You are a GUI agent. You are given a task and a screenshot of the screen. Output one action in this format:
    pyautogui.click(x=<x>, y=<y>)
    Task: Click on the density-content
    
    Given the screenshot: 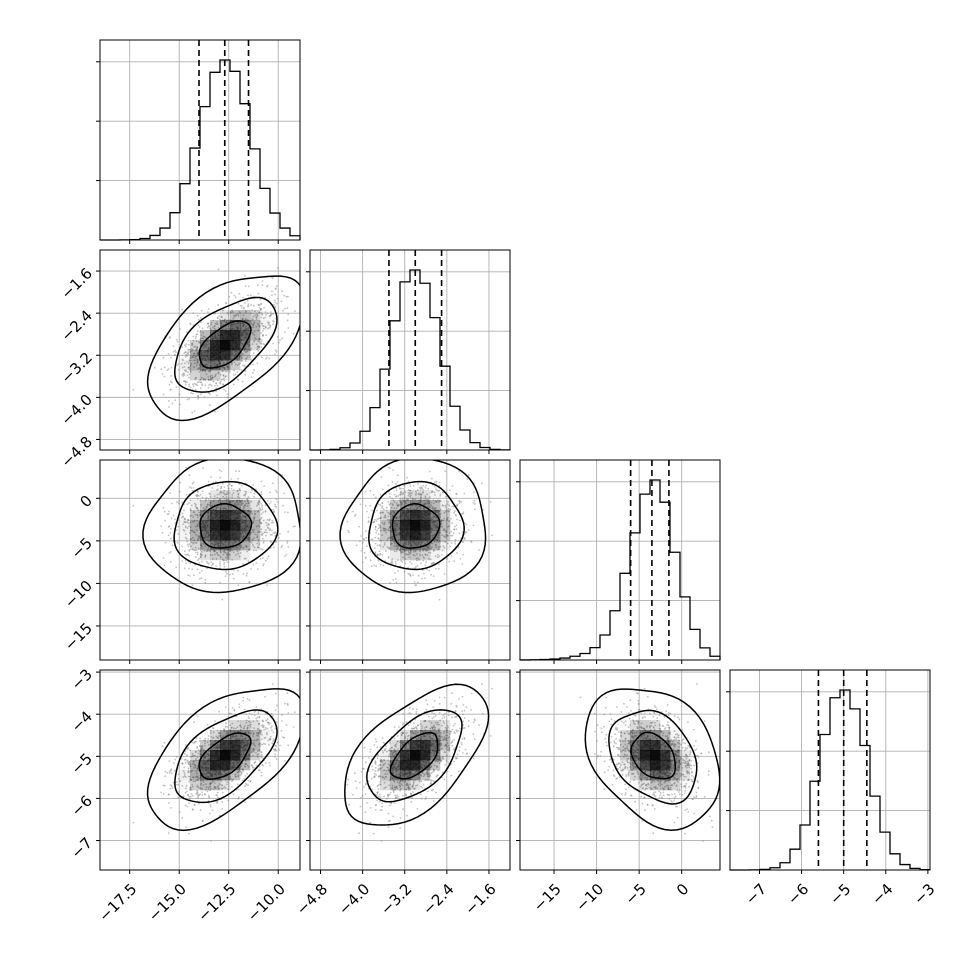 What is the action you would take?
    pyautogui.click(x=200, y=560)
    